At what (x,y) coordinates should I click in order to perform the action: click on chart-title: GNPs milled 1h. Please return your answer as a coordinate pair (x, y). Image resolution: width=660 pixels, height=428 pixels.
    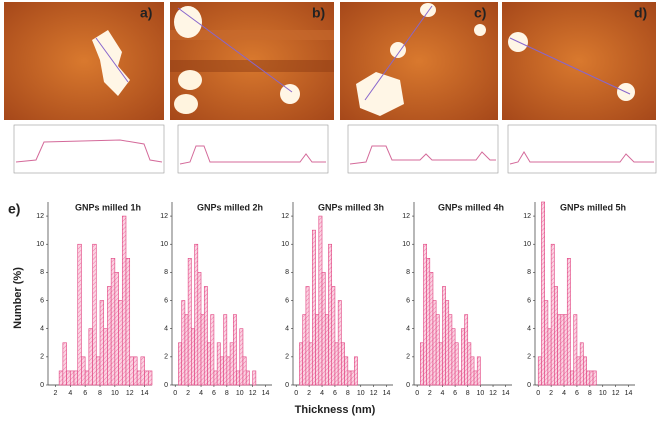
    Looking at the image, I should click on (108, 207).